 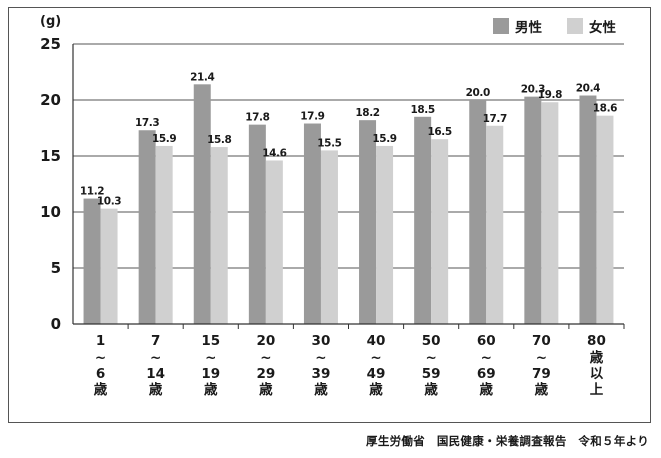 What do you see at coordinates (605, 109) in the screenshot?
I see `data-label: 18.6` at bounding box center [605, 109].